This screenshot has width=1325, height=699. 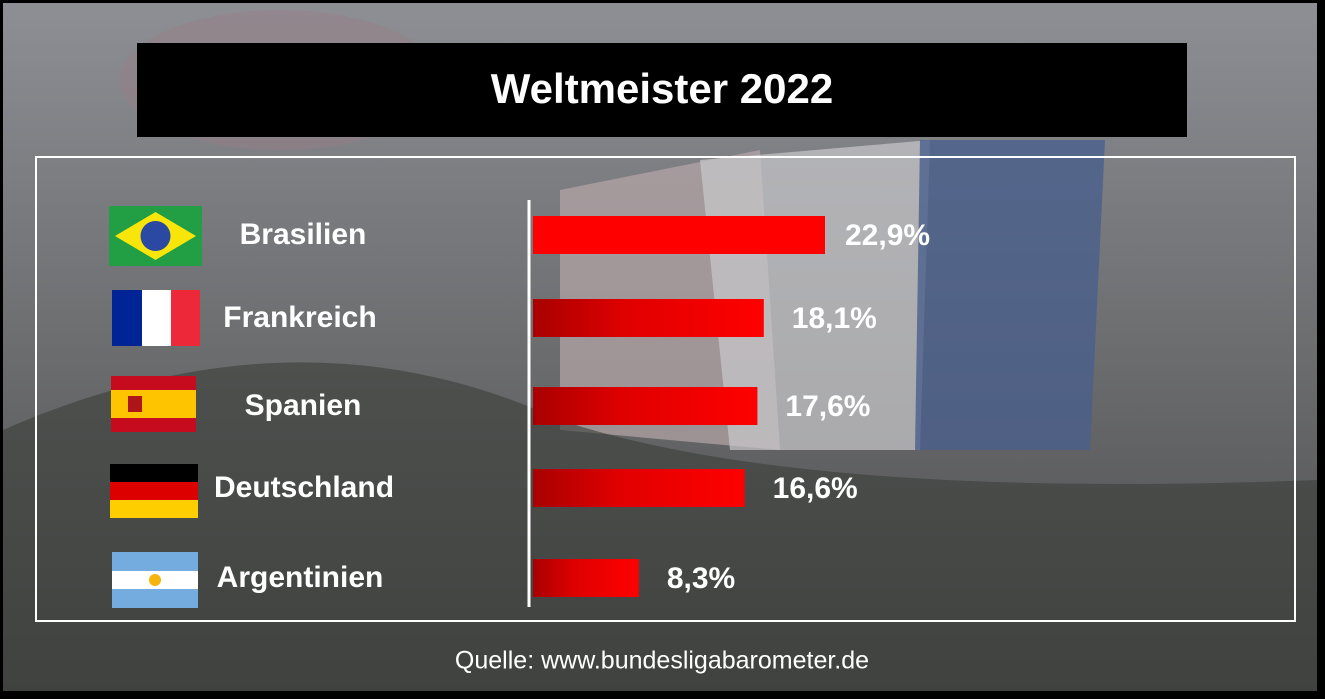 I want to click on flag-france, so click(x=156, y=318).